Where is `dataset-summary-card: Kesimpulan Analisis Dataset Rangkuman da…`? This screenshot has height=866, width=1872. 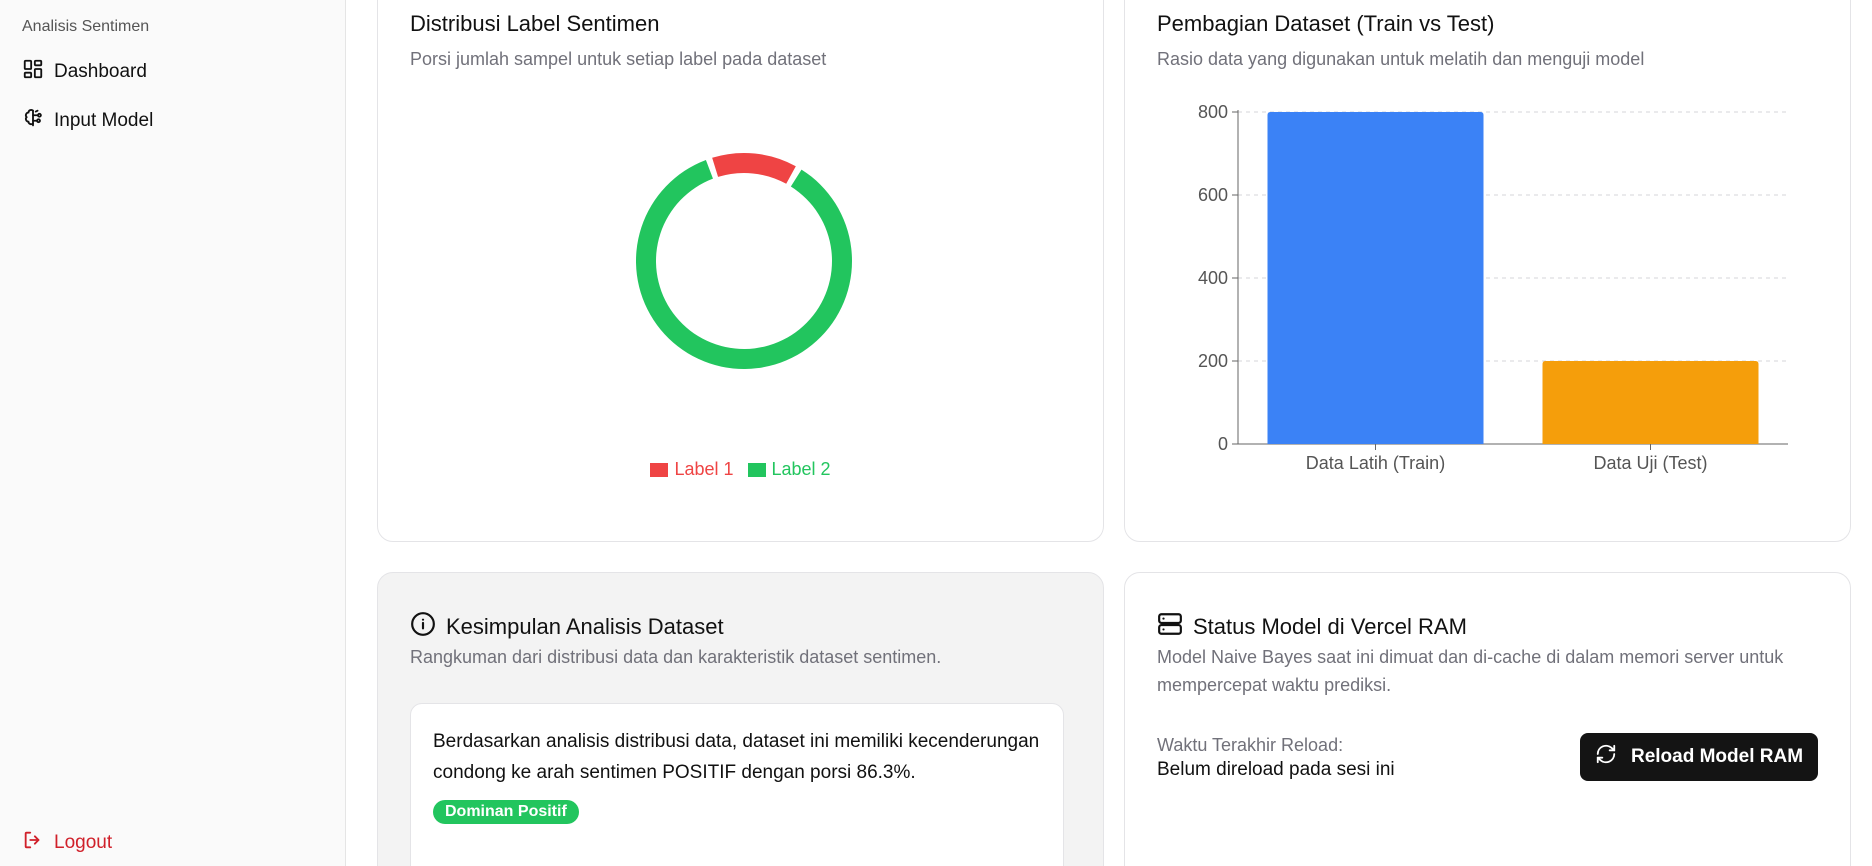
dataset-summary-card: Kesimpulan Analisis Dataset Rangkuman da… is located at coordinates (740, 719).